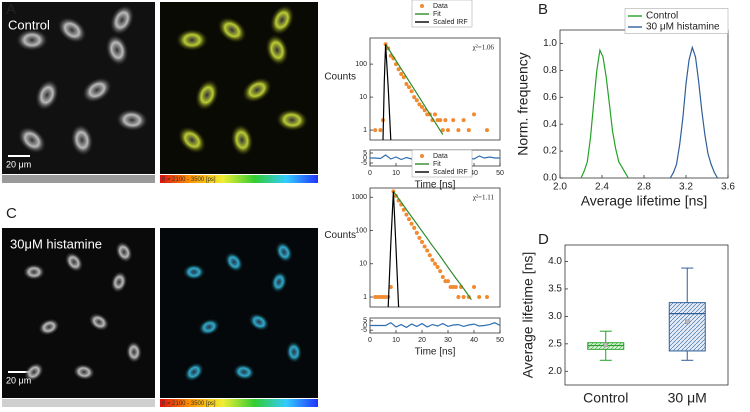  Describe the element at coordinates (56, 243) in the screenshot. I see `image-caption: 30μM histamine` at that location.